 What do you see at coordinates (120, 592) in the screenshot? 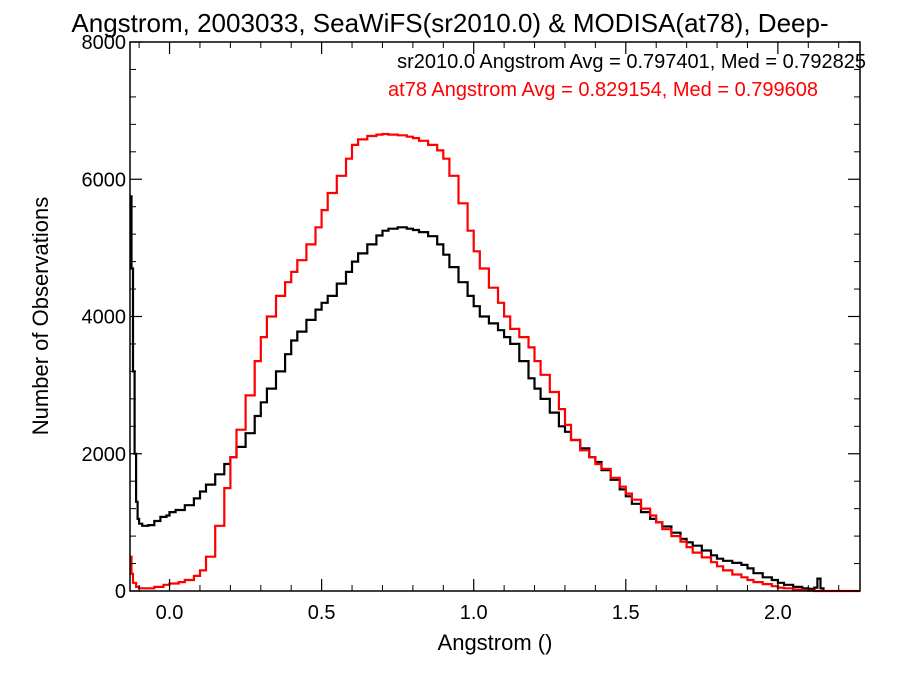
I see `y-tick-label: 0` at bounding box center [120, 592].